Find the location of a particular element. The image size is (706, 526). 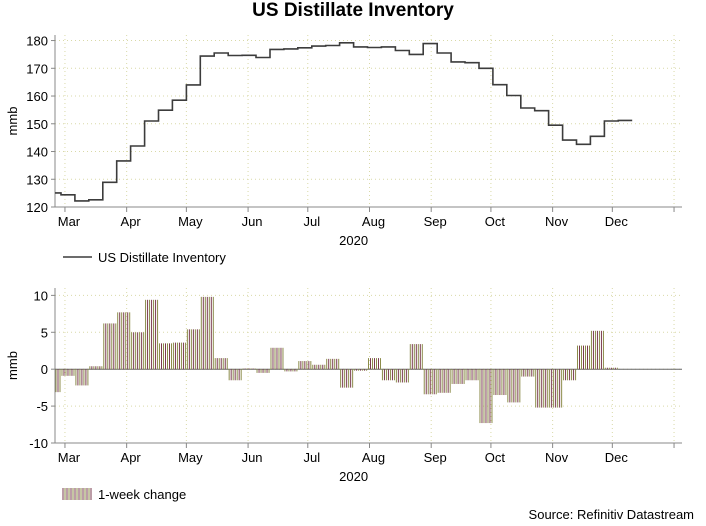

top-x-tick-label: Nov is located at coordinates (557, 221).